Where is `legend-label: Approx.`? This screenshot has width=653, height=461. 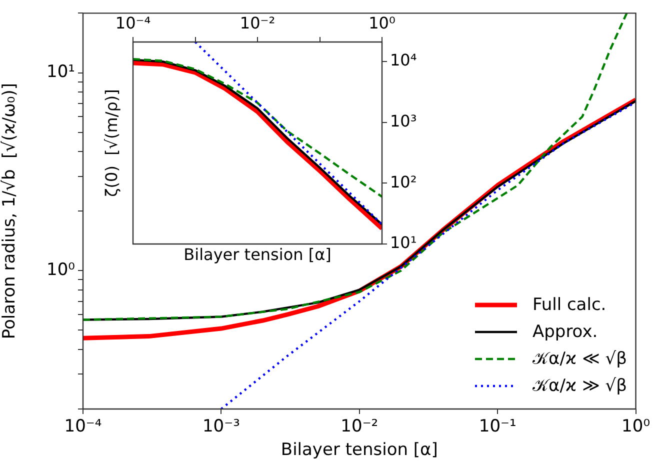 legend-label: Approx. is located at coordinates (565, 332).